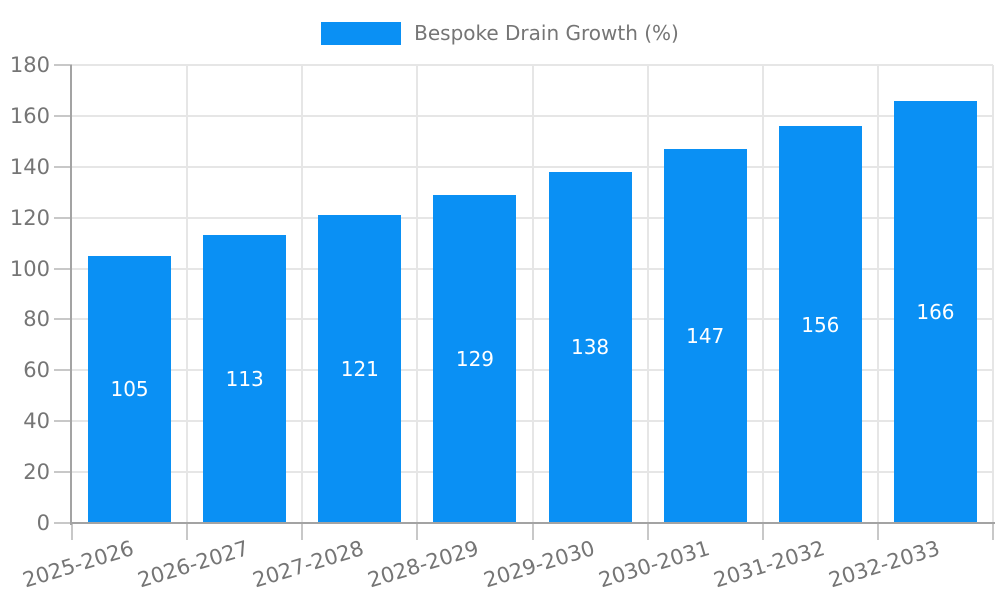  Describe the element at coordinates (78, 564) in the screenshot. I see `x-tick-label: 2025-2026` at that location.